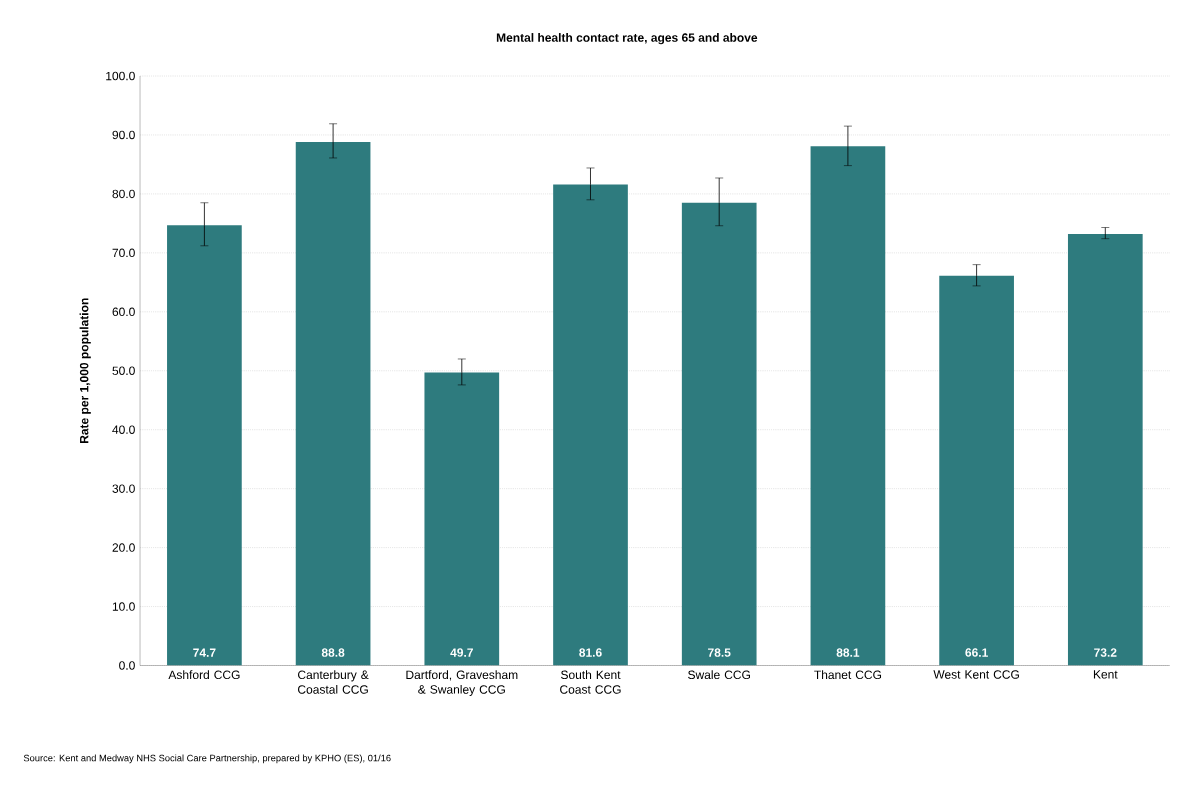  Describe the element at coordinates (590, 682) in the screenshot. I see `x-tick-label: South Kent Coast CCG` at that location.